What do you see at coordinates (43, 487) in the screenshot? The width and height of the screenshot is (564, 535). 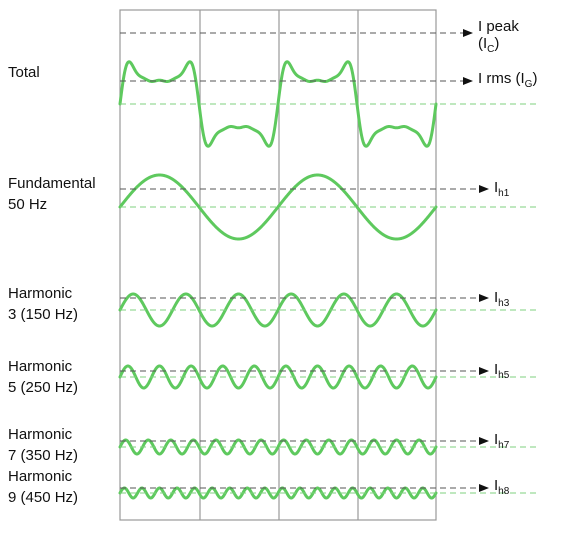 I see `row-label-harmonic-9: Harmonic 9 (450 Hz)` at bounding box center [43, 487].